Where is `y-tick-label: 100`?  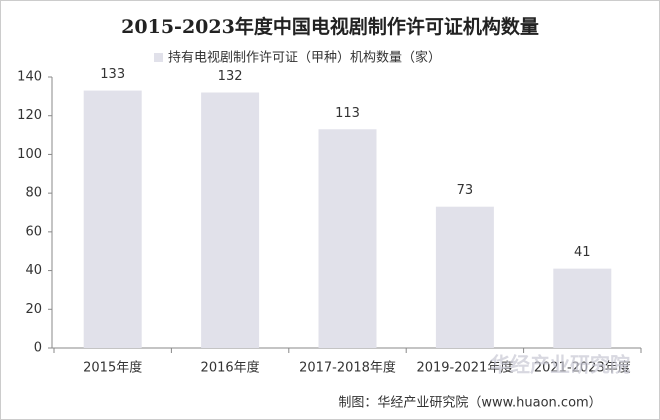
y-tick-label: 100 is located at coordinates (29, 154).